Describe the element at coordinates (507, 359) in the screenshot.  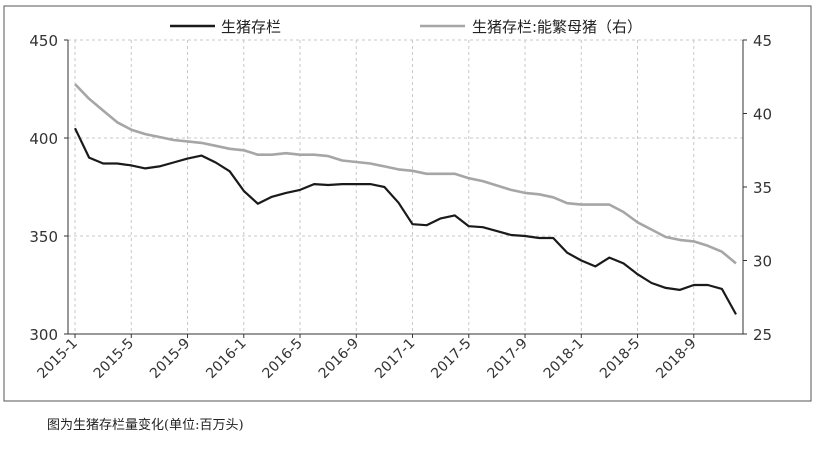
I see `x-tick-label: 2017-9` at that location.